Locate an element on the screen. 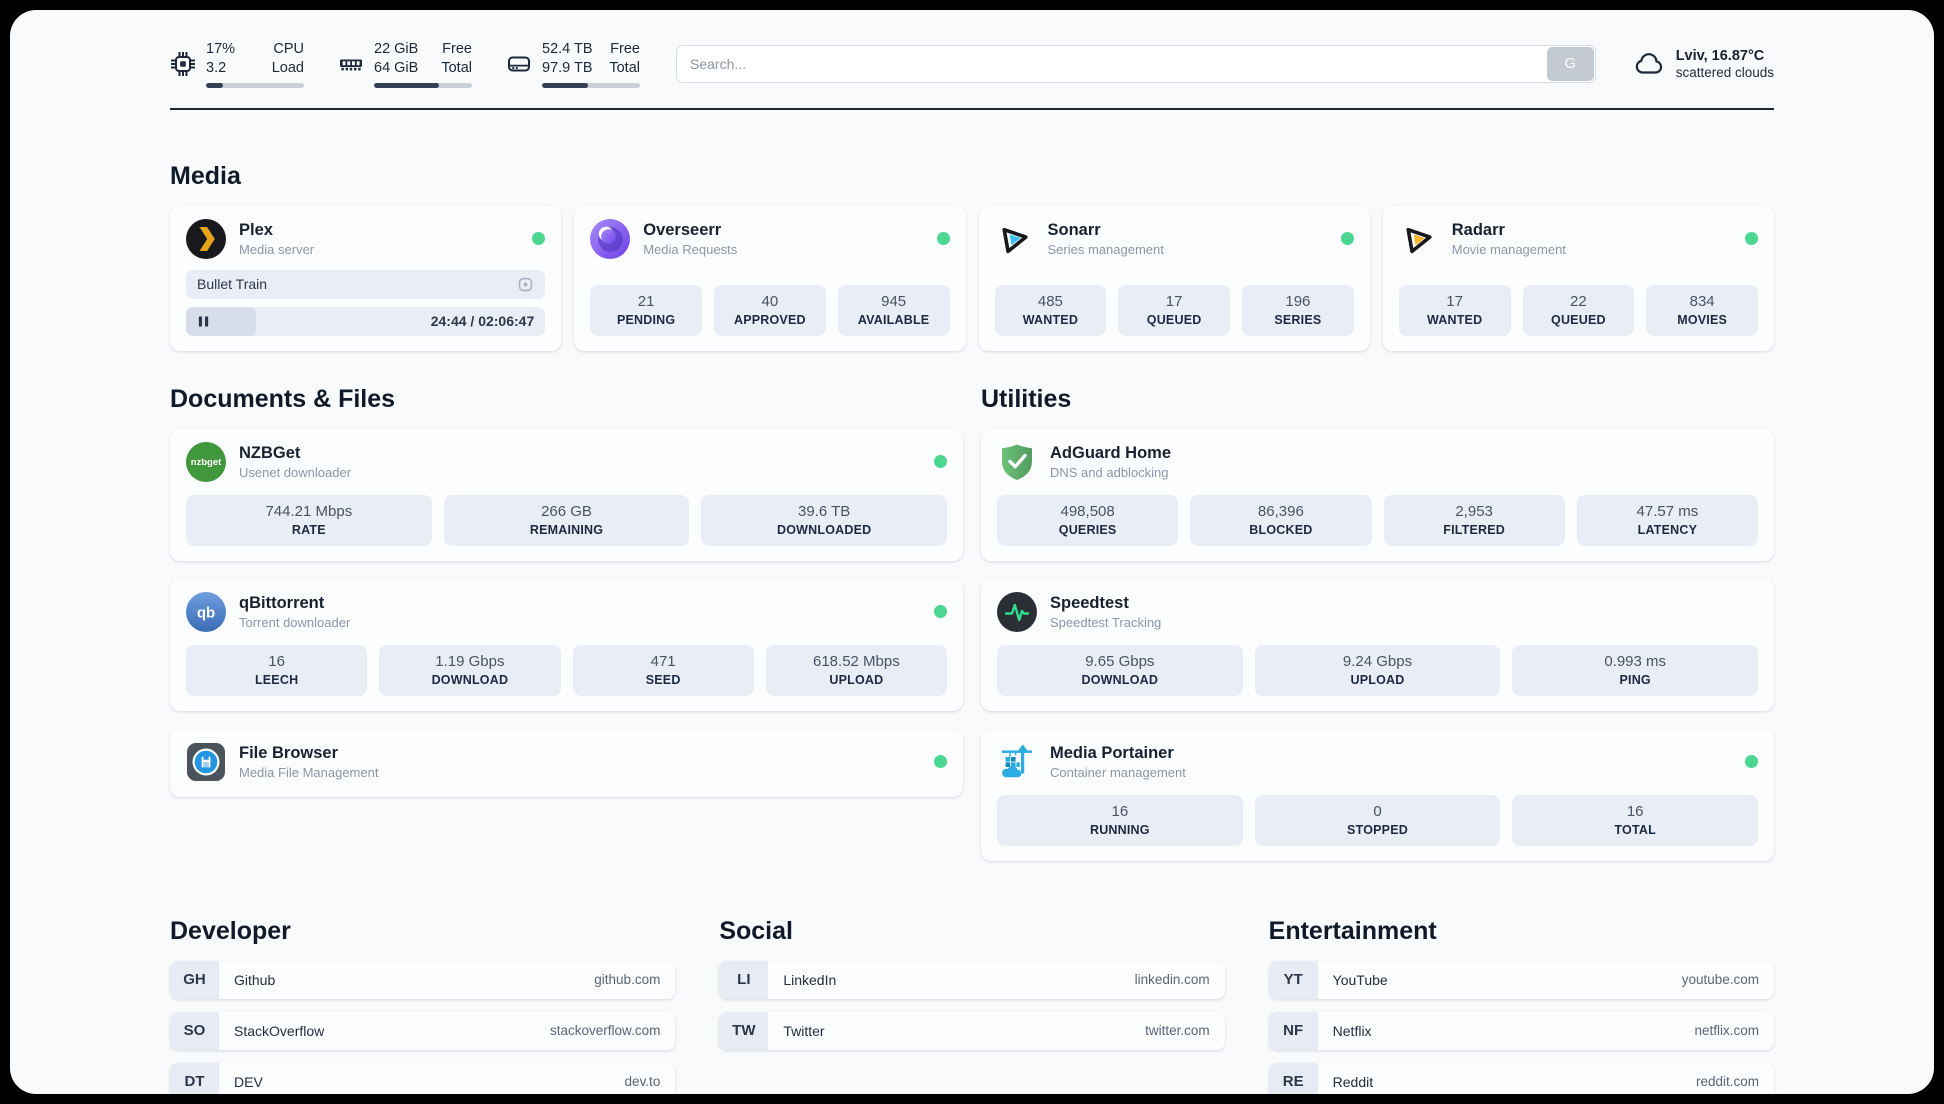 The image size is (1944, 1104). stat-value-top: 17% is located at coordinates (221, 49).